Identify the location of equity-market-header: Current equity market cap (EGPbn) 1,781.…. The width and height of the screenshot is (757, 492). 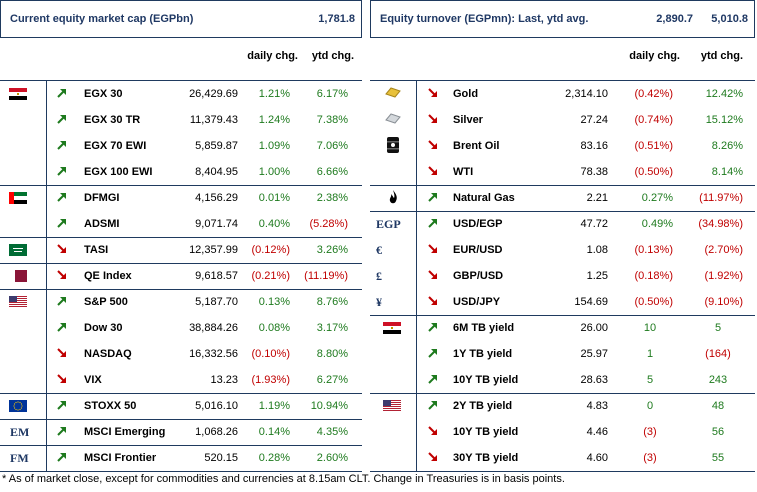
(181, 19).